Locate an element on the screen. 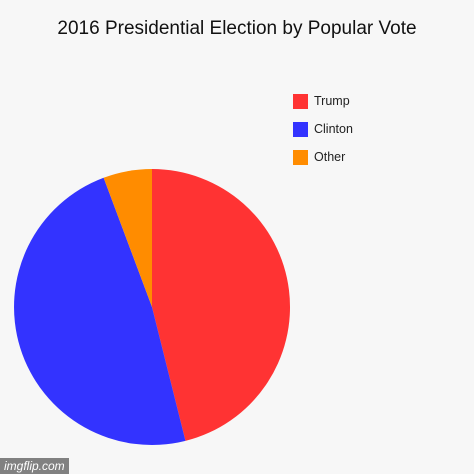  legend: Trump Clinton Other is located at coordinates (323, 134).